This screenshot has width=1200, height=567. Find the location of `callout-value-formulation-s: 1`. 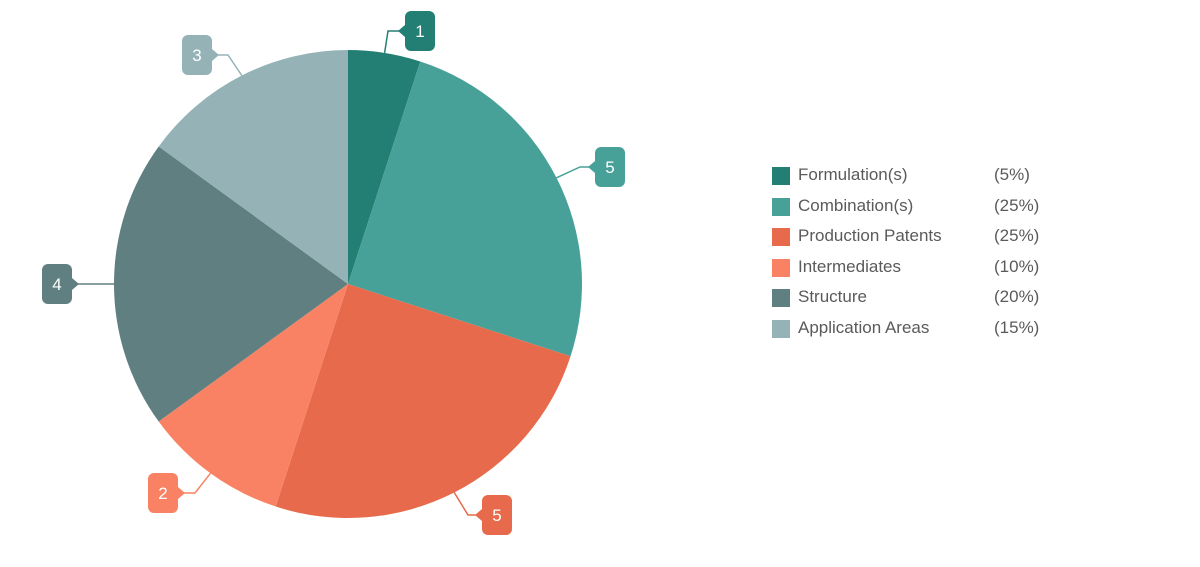

callout-value-formulation-s: 1 is located at coordinates (419, 31).